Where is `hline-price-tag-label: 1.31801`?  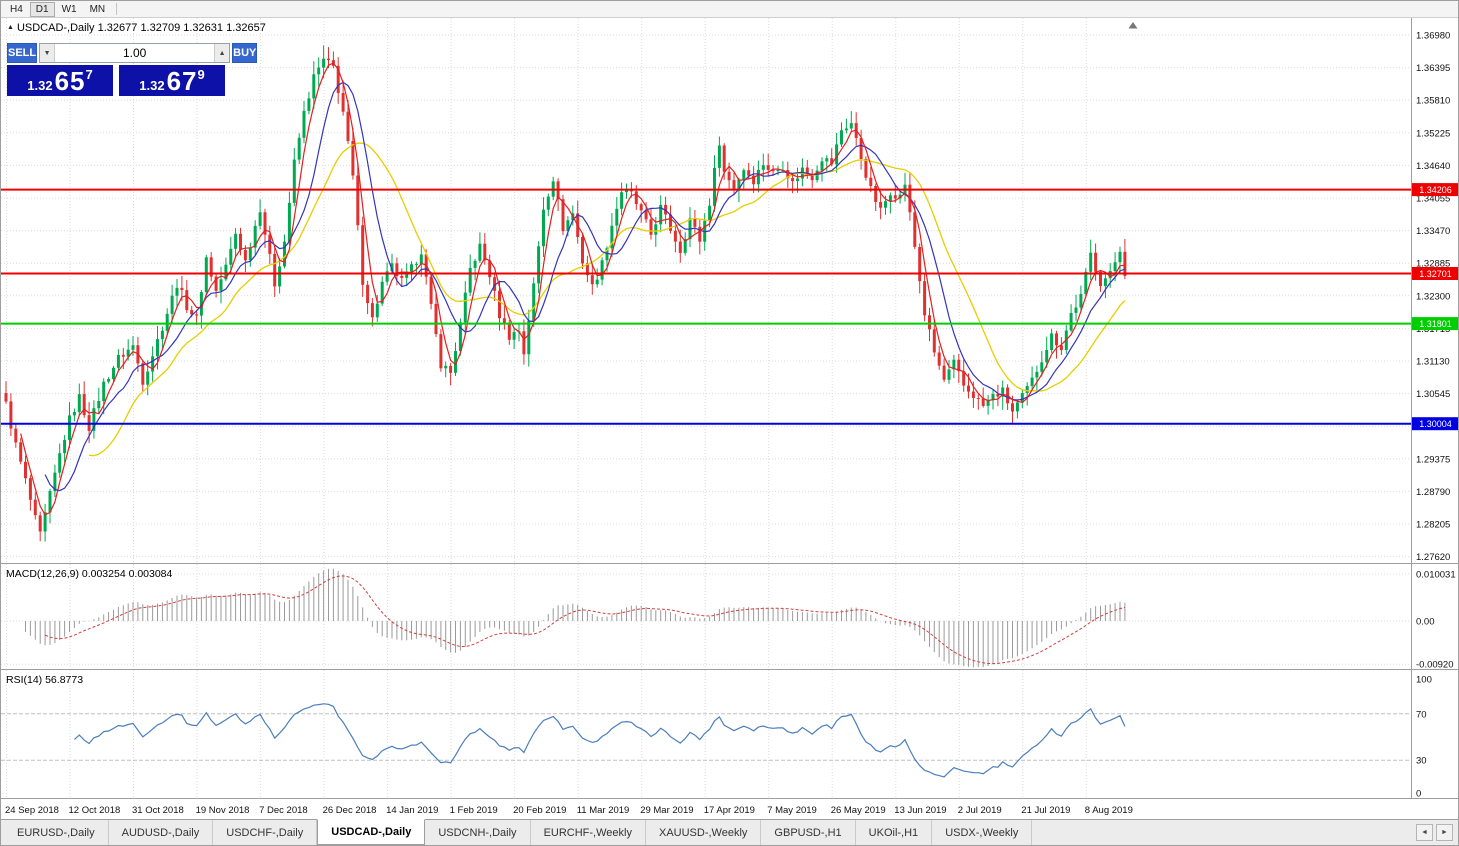
hline-price-tag-label: 1.31801 is located at coordinates (1435, 324).